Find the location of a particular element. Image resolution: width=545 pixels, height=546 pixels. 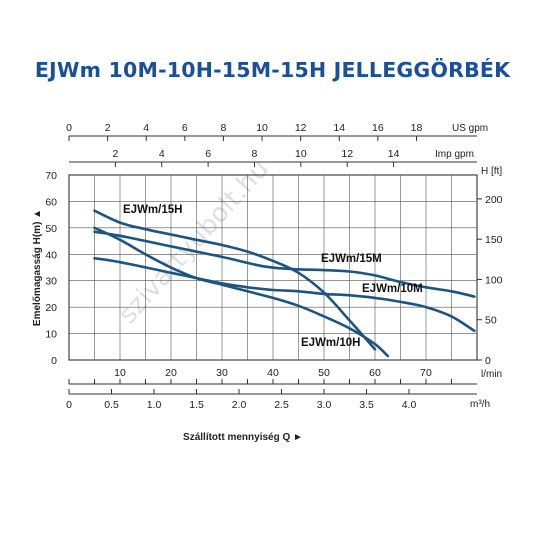

y-tick-label: 40 is located at coordinates (51, 255).